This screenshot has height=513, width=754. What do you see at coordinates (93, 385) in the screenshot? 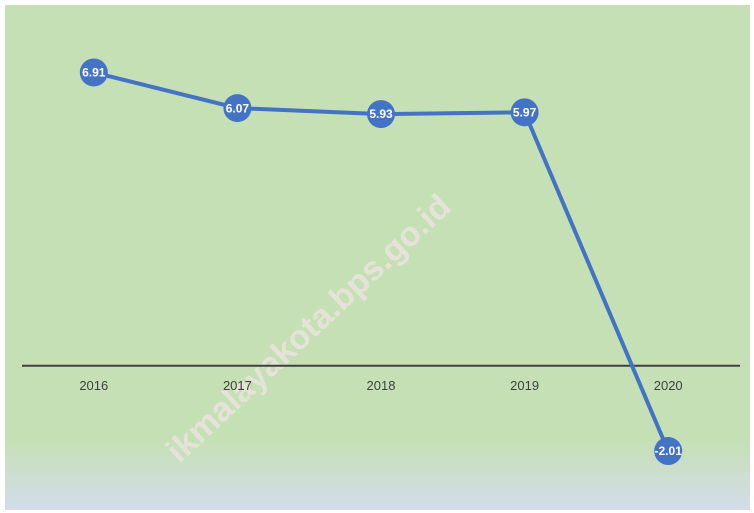
I see `x-tick-label: 2016` at bounding box center [93, 385].